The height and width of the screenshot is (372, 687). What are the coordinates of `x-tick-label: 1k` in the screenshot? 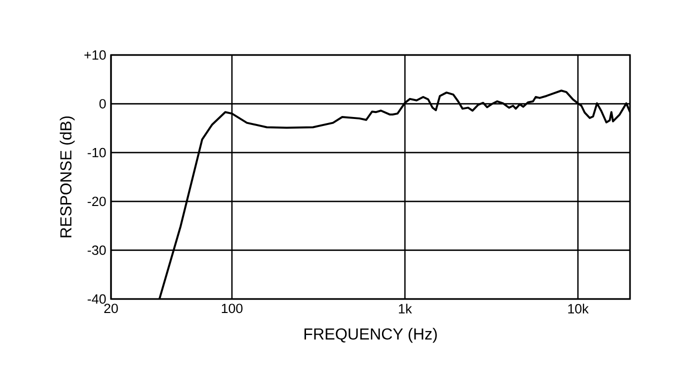 It's located at (405, 309).